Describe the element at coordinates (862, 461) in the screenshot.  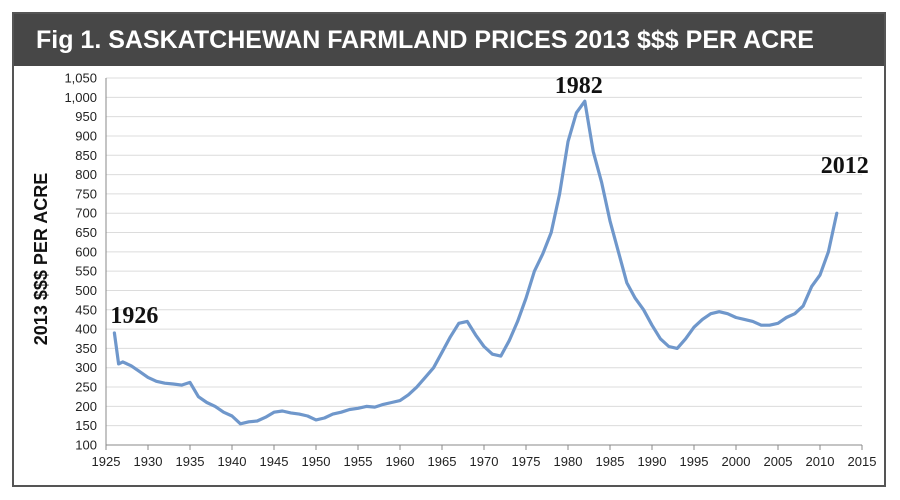
I see `x-tick-label: 2015` at that location.